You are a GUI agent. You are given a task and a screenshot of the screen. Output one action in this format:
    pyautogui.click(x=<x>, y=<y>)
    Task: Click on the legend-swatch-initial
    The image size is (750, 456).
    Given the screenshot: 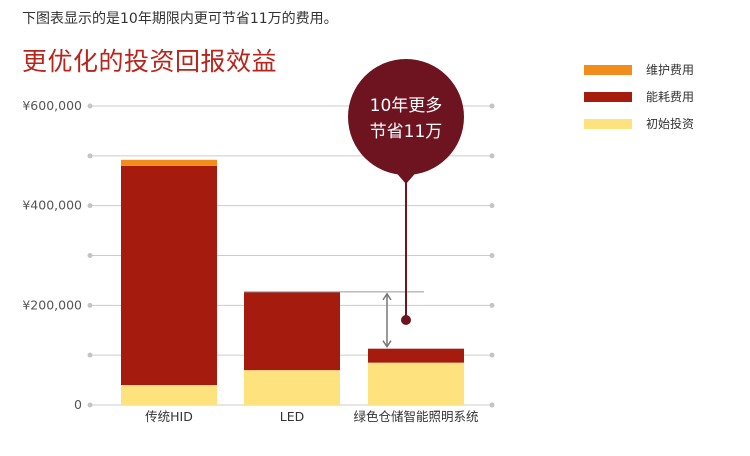 What is the action you would take?
    pyautogui.click(x=608, y=124)
    